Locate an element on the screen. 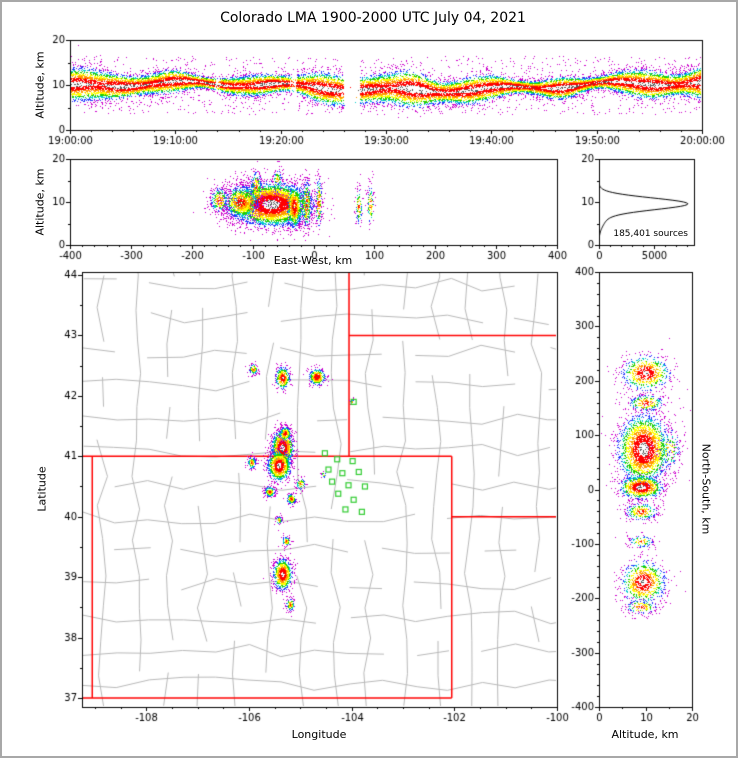 The image size is (738, 758). east-west-xlabel: East-West, km is located at coordinates (313, 260).